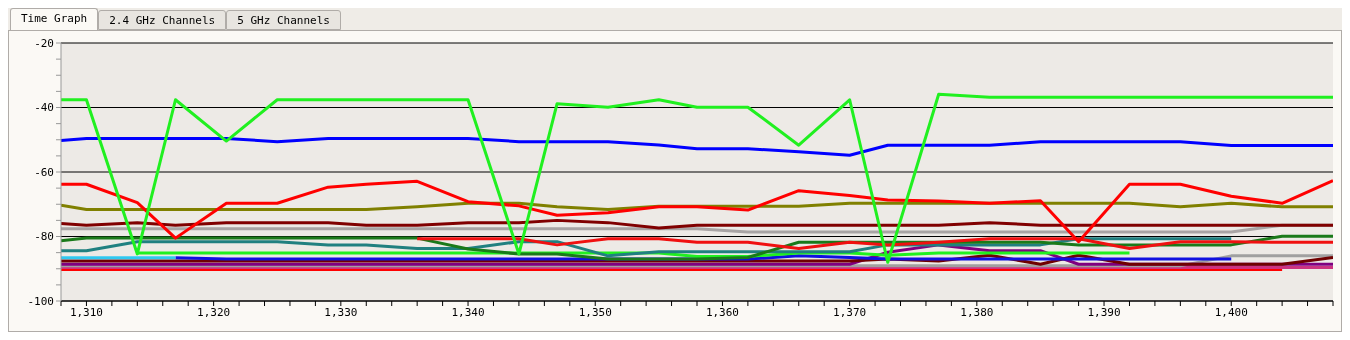  What do you see at coordinates (40, 301) in the screenshot?
I see `y-tick-label: -100` at bounding box center [40, 301].